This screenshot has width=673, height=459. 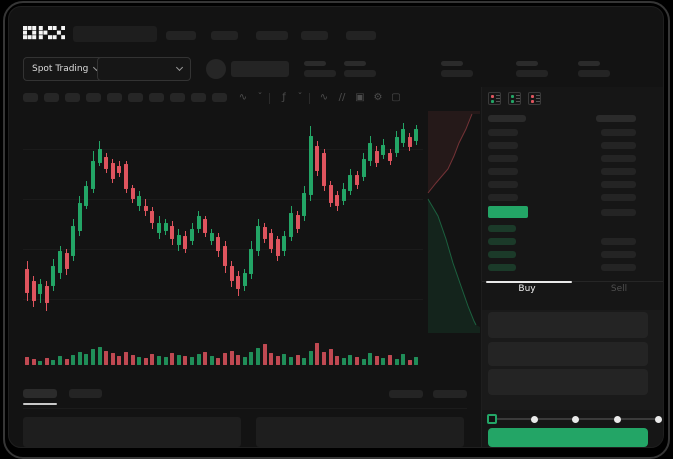 I want to click on pair-coin-icon, so click(x=216, y=69).